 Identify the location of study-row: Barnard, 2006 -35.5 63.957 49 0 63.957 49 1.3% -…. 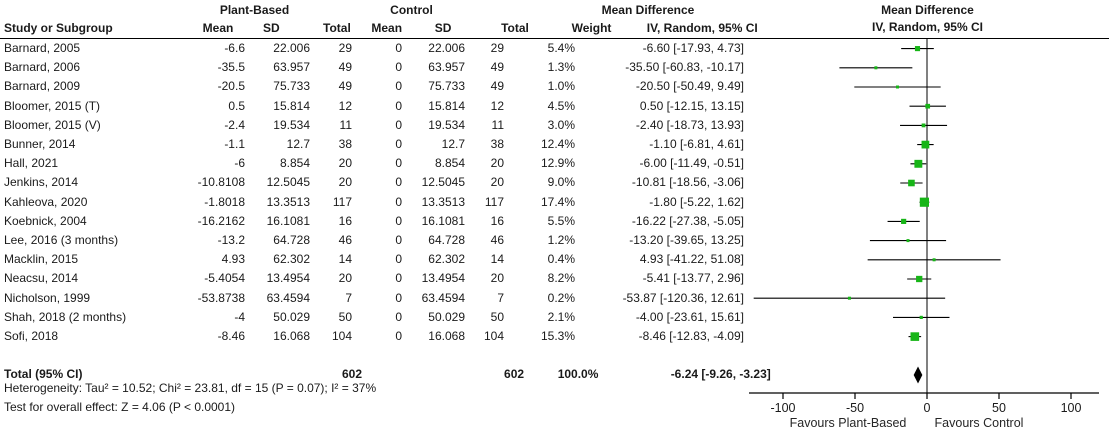
(373, 67).